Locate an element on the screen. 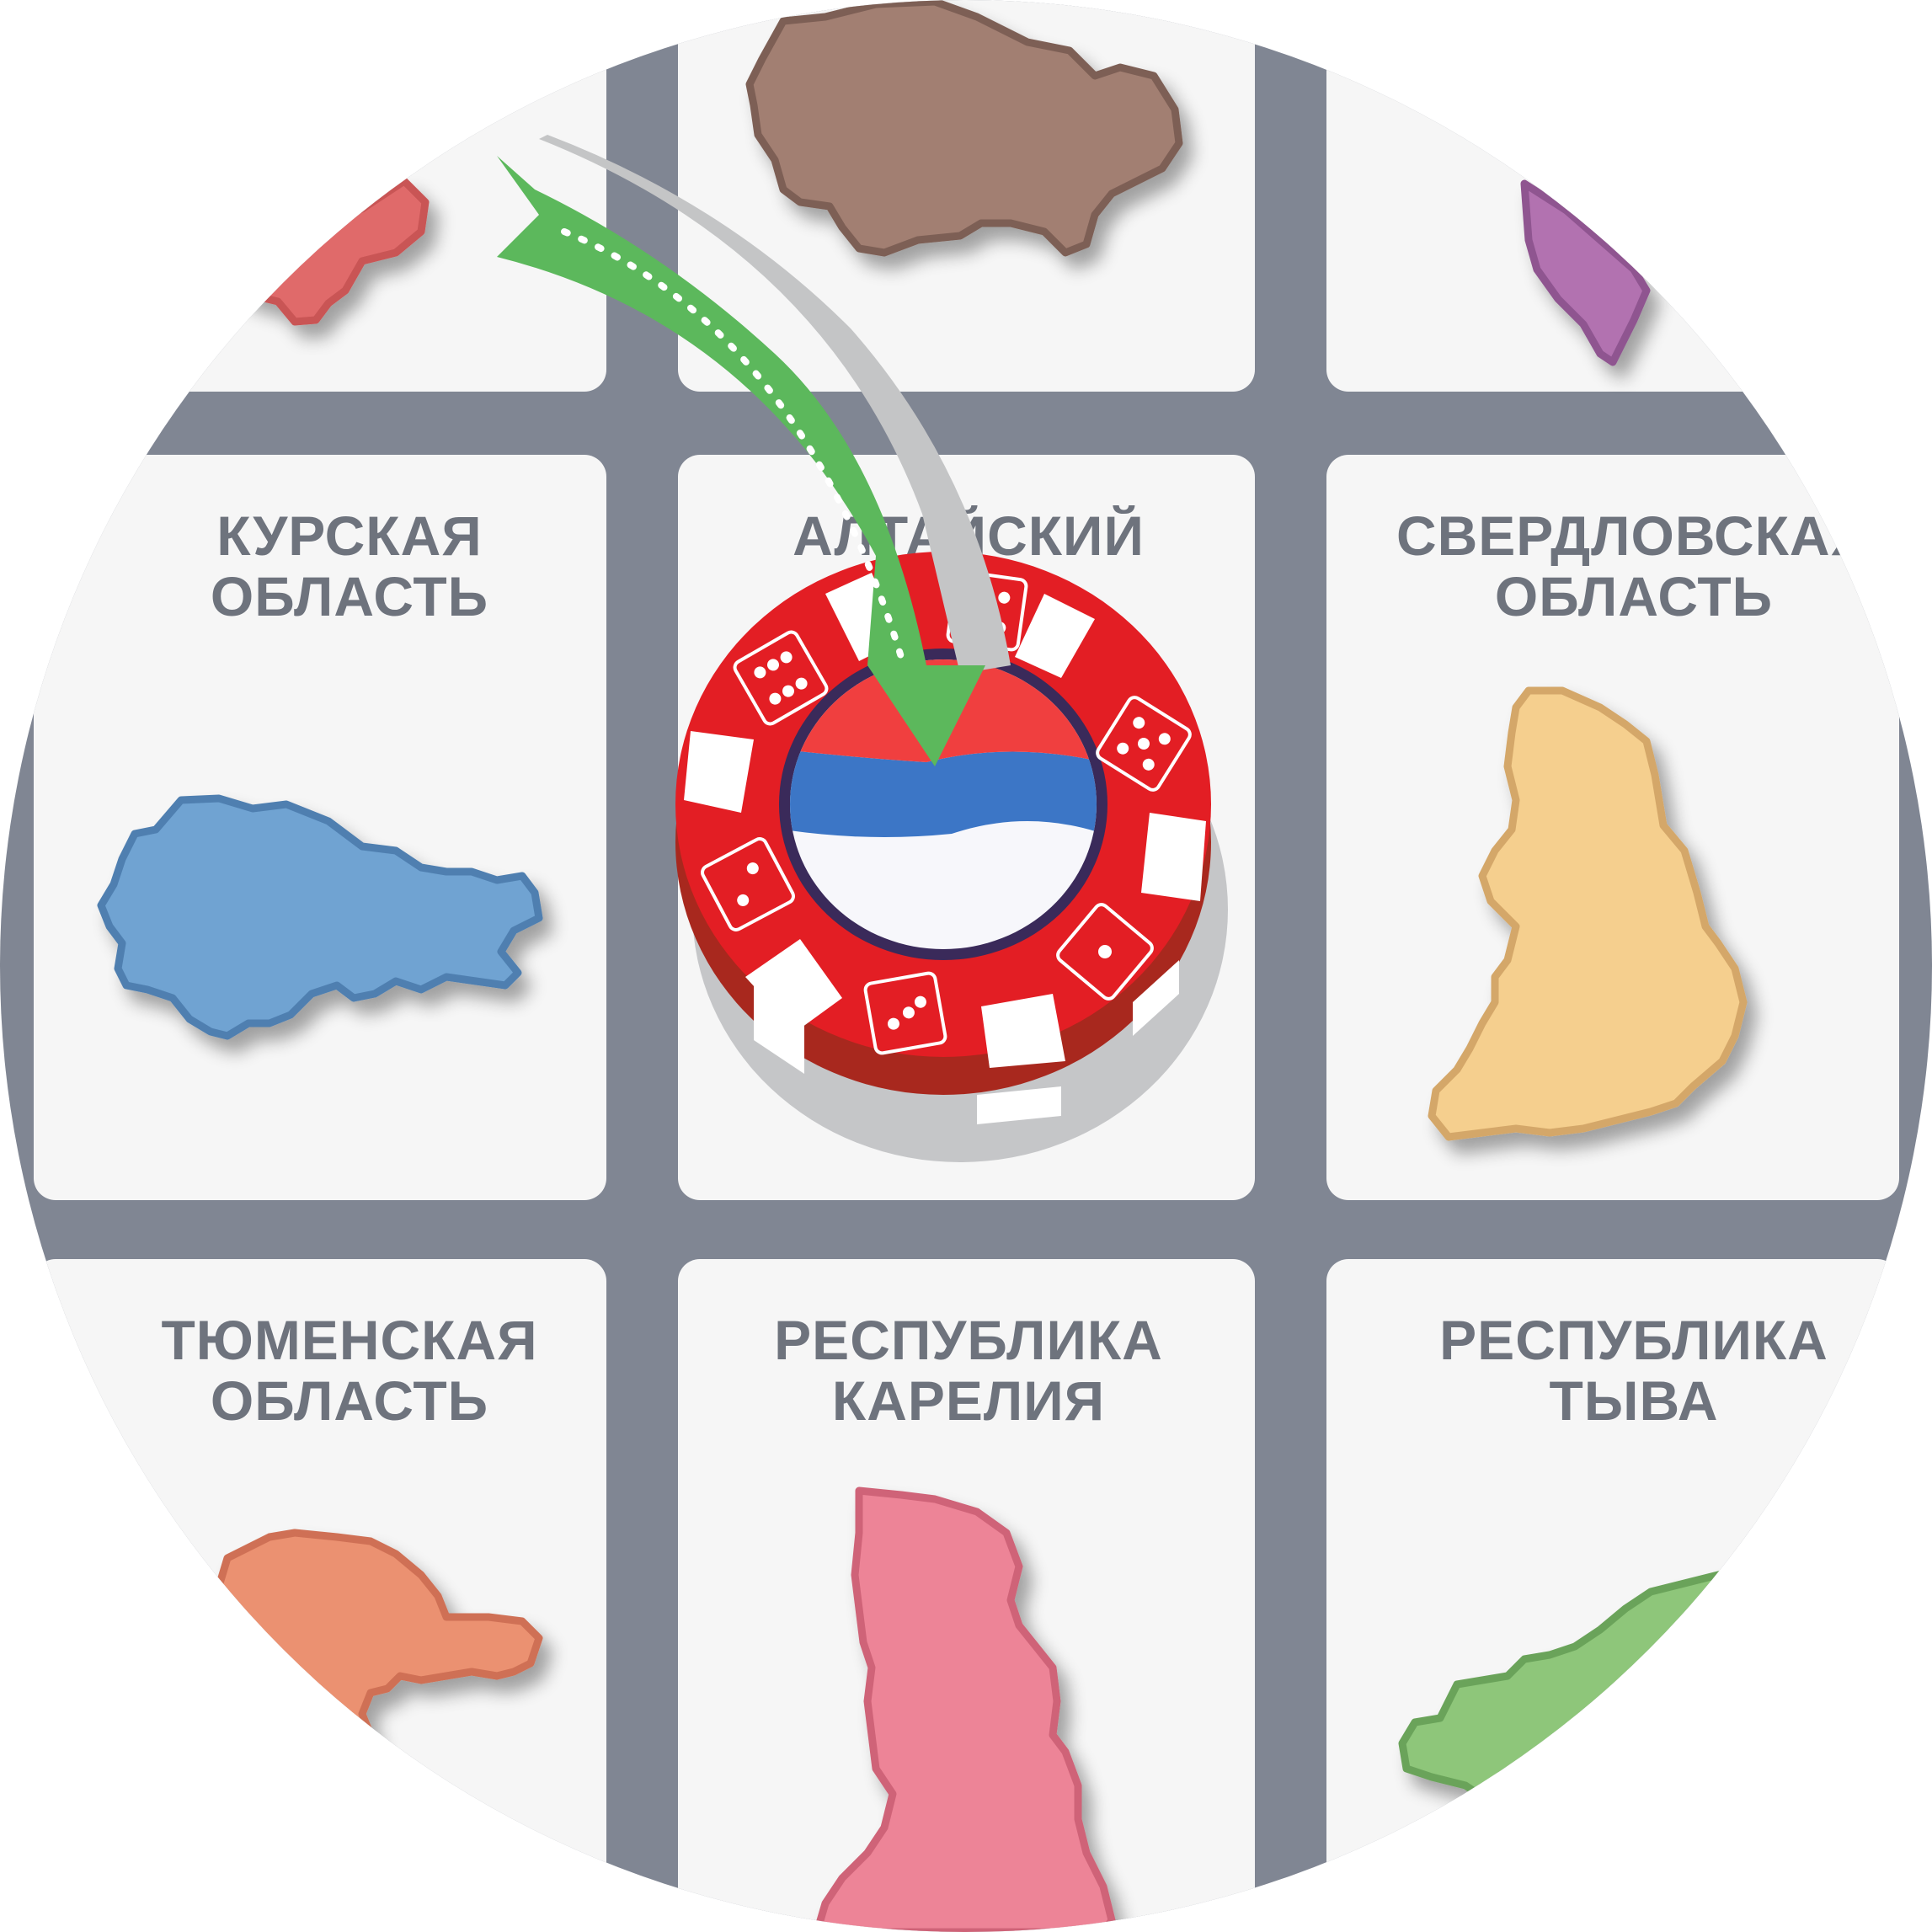 The height and width of the screenshot is (1932, 1932). cell-label-karelia-line2: КАРЕЛИЯ is located at coordinates (969, 1400).